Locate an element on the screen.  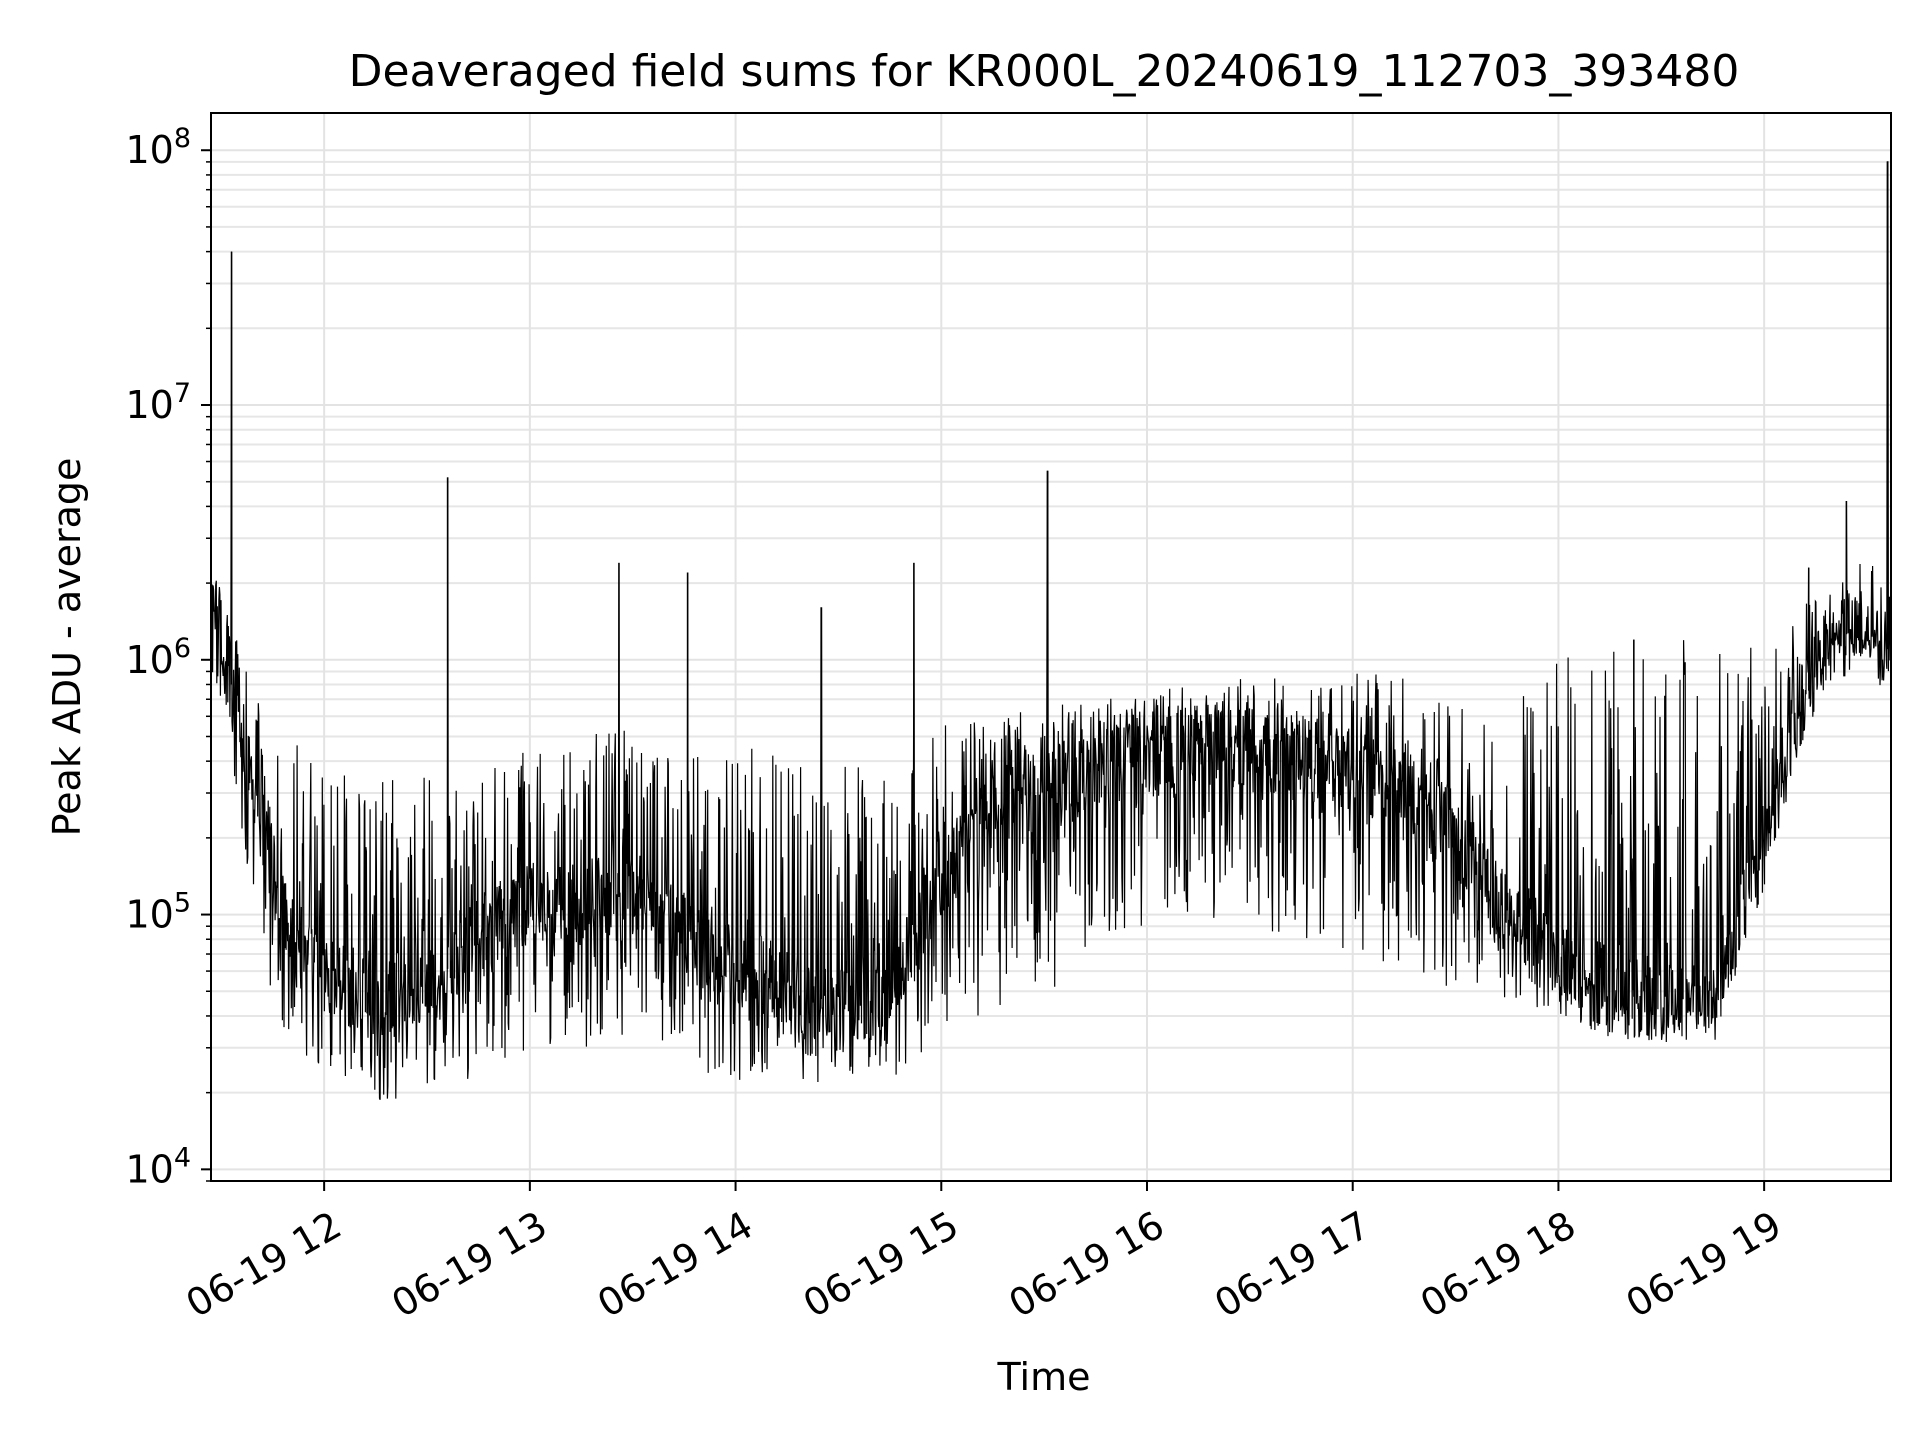
y-tick-label: 10⁷ is located at coordinates (158, 402).